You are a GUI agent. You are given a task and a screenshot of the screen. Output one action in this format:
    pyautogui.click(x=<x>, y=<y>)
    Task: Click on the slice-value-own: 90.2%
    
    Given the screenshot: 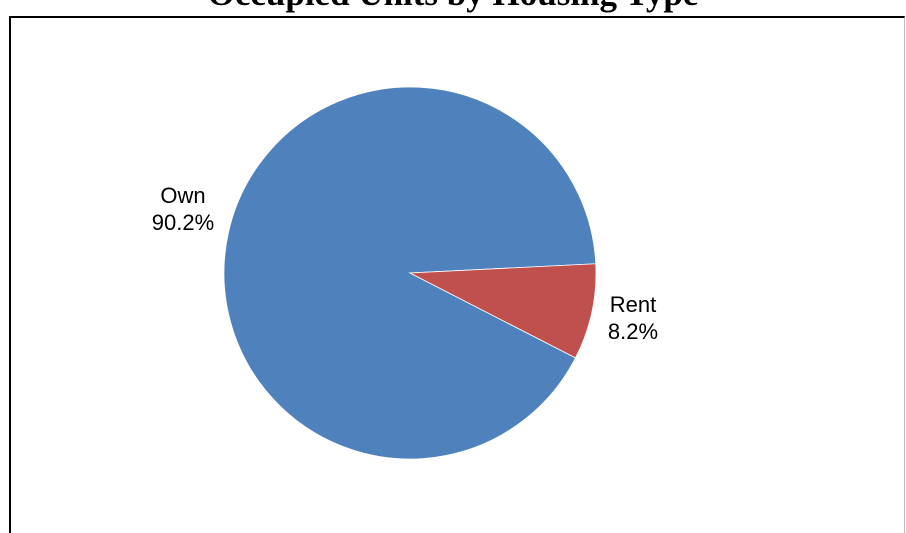 What is the action you would take?
    pyautogui.click(x=183, y=222)
    